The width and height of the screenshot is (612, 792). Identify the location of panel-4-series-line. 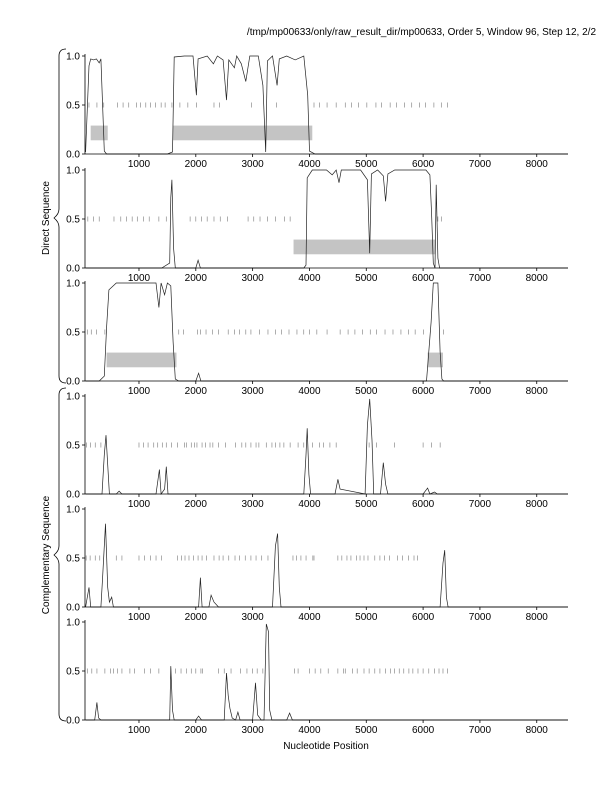
(326, 446).